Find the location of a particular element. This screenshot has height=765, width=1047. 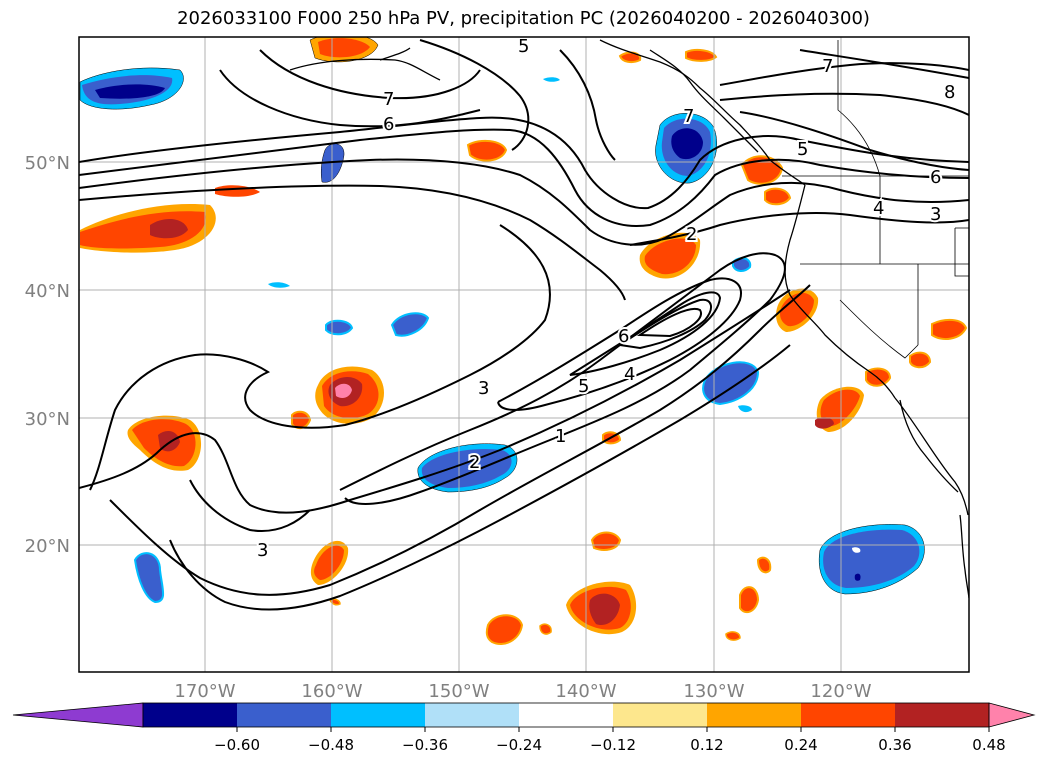

colorbar-tick-label: −0.24 is located at coordinates (519, 745).